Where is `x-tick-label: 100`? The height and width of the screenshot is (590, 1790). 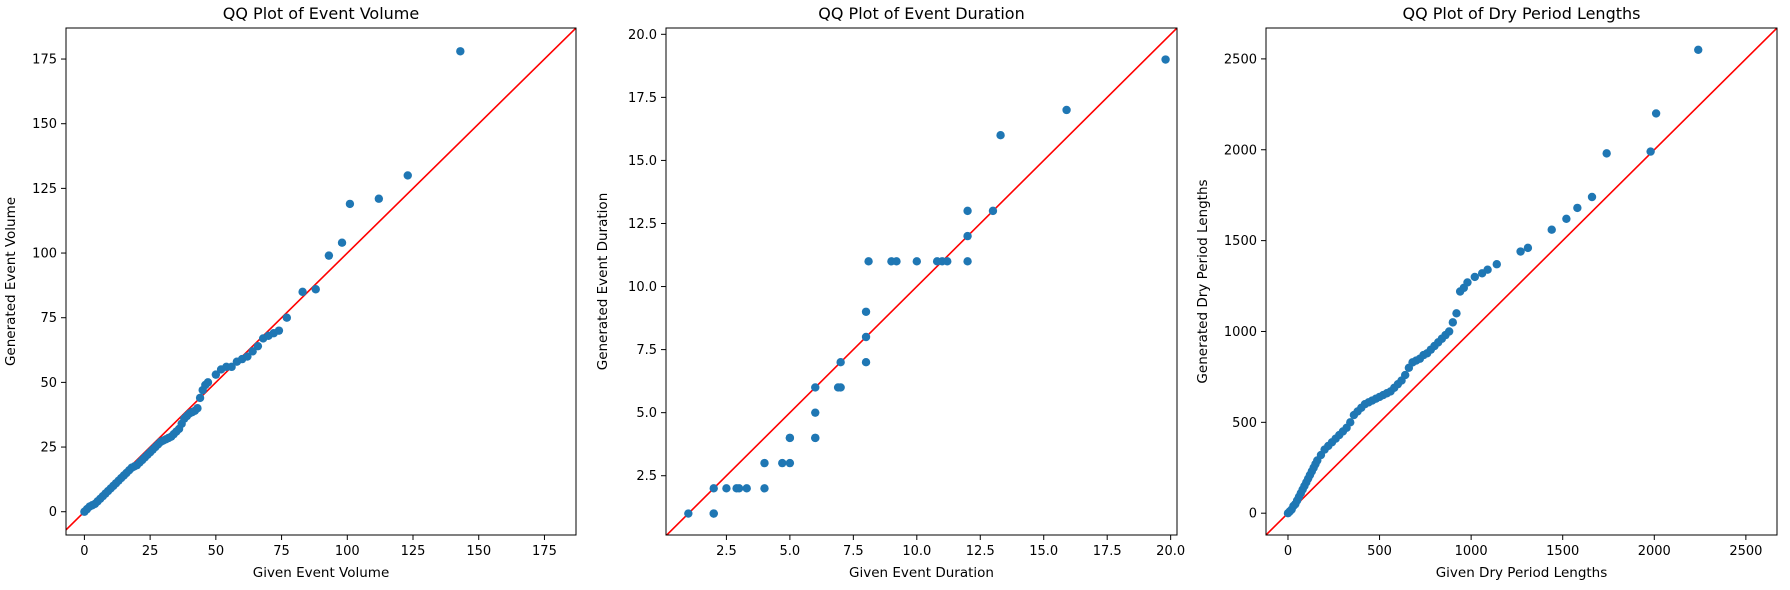 x-tick-label: 100 is located at coordinates (347, 551).